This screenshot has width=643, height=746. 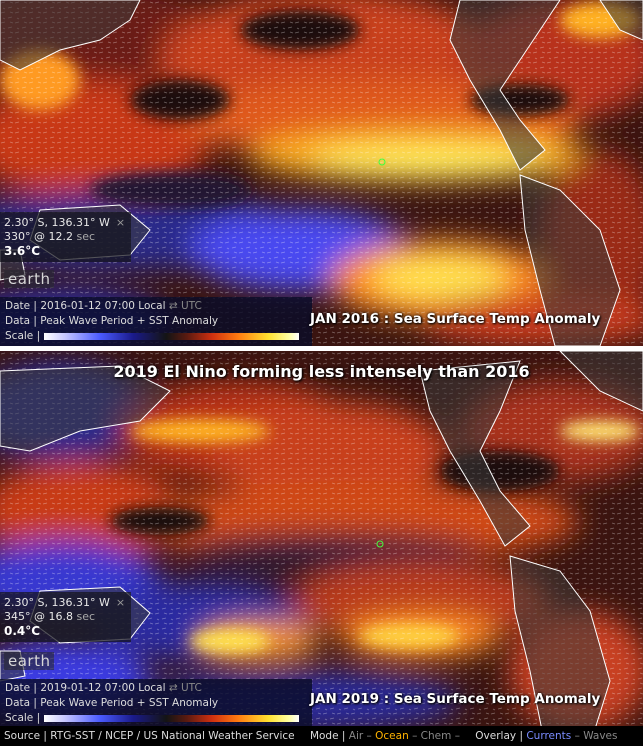 I want to click on sst-anomaly-value: 0.4°C, so click(x=22, y=631).